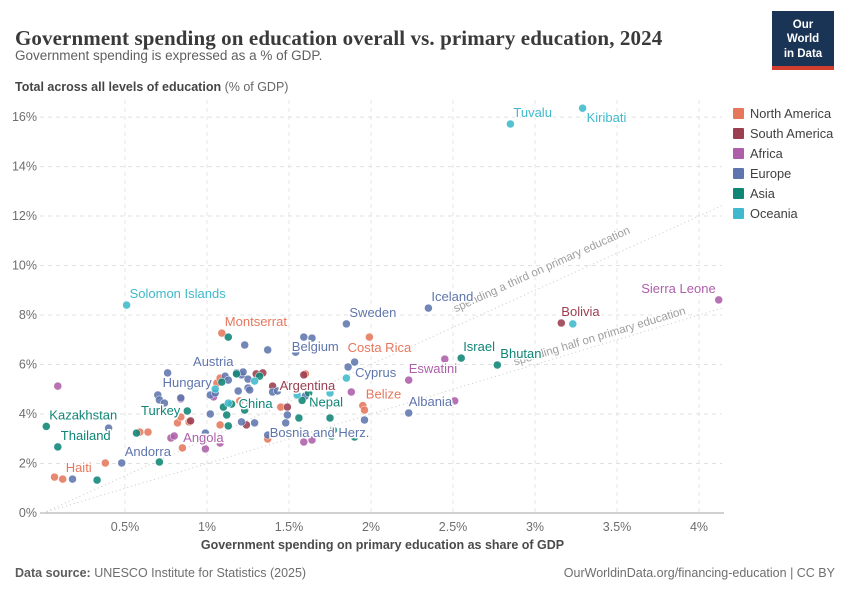 The width and height of the screenshot is (850, 600). What do you see at coordinates (289, 527) in the screenshot?
I see `x-tick-label: 1.5%` at bounding box center [289, 527].